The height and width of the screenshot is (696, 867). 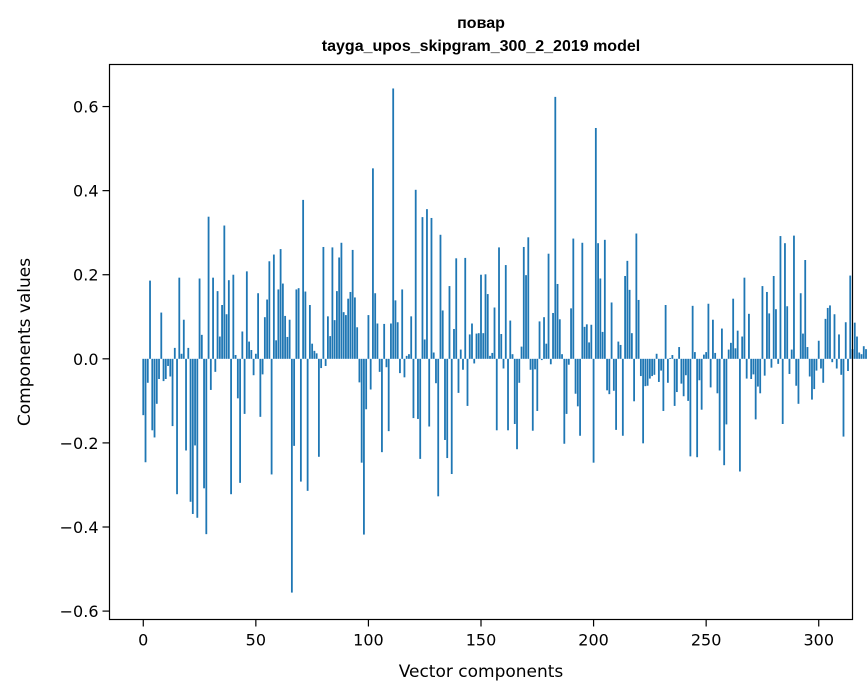 What do you see at coordinates (256, 640) in the screenshot?
I see `x-tick-label: 50` at bounding box center [256, 640].